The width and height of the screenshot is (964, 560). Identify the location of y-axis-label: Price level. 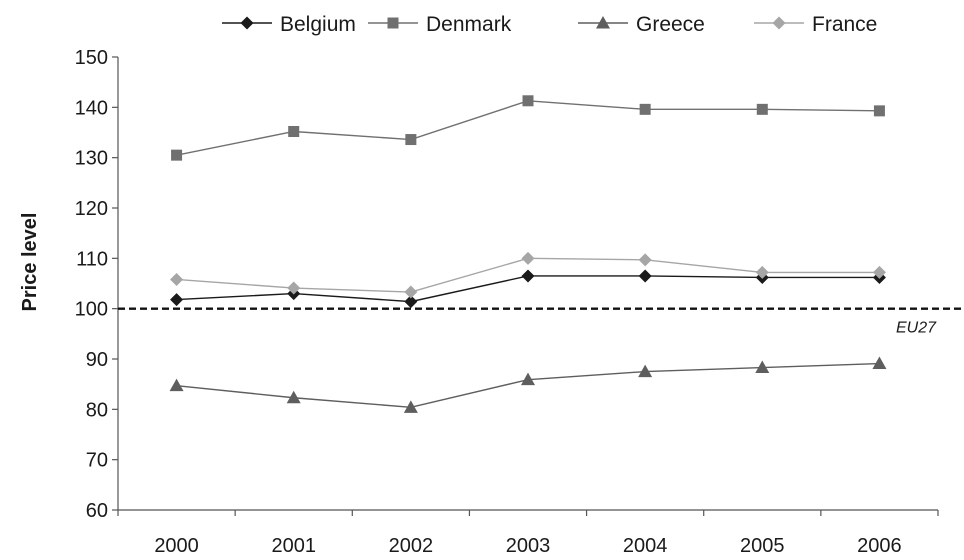
(30, 262).